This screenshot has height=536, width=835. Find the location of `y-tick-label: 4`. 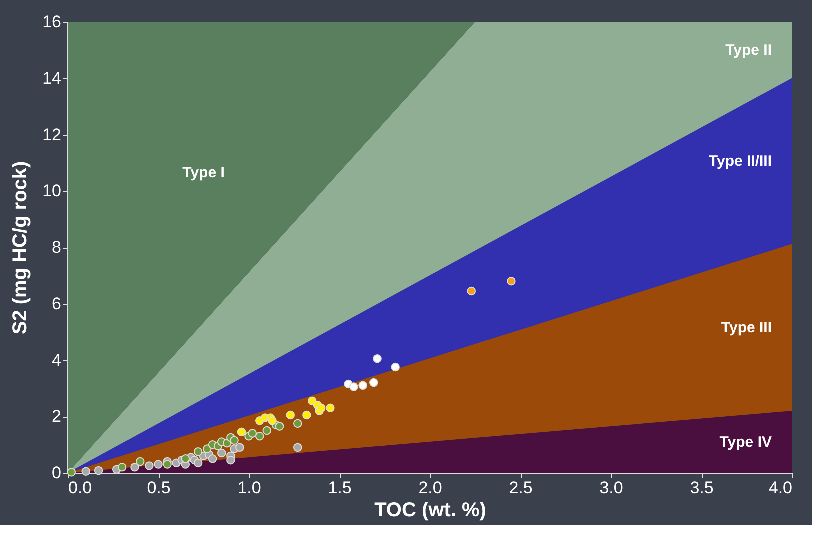

y-tick-label: 4 is located at coordinates (57, 360).